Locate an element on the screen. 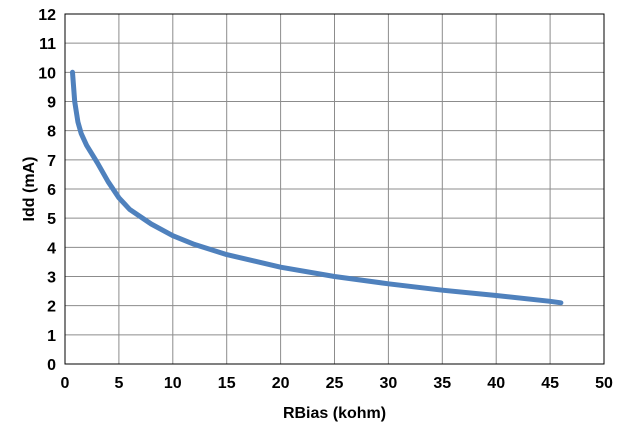 The height and width of the screenshot is (427, 628). y-tick-label: 5 is located at coordinates (51, 219).